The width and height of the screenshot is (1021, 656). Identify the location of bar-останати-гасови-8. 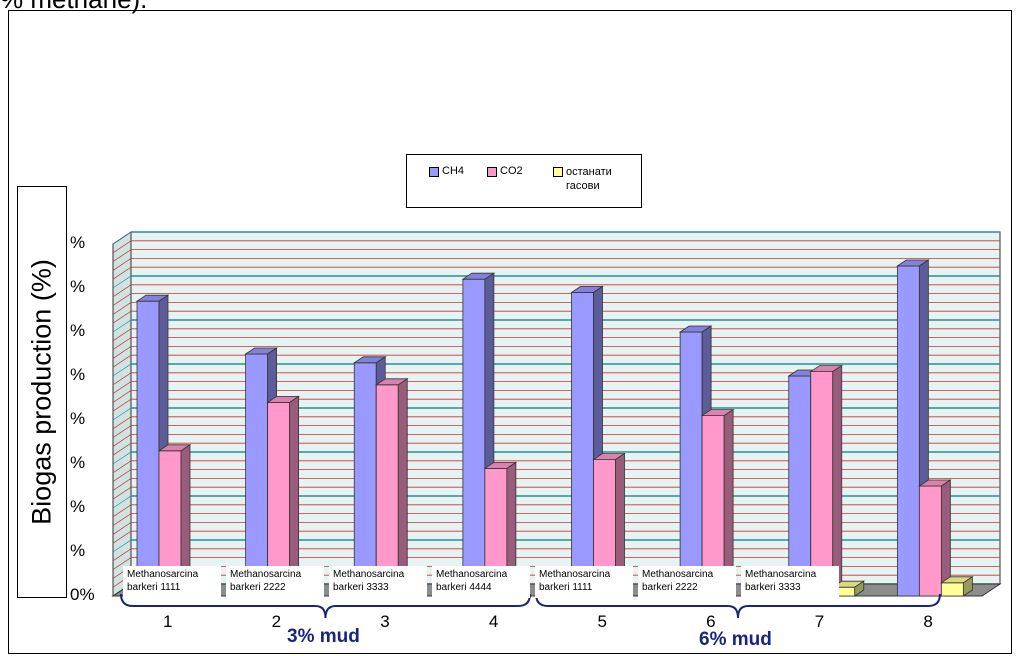
(957, 586).